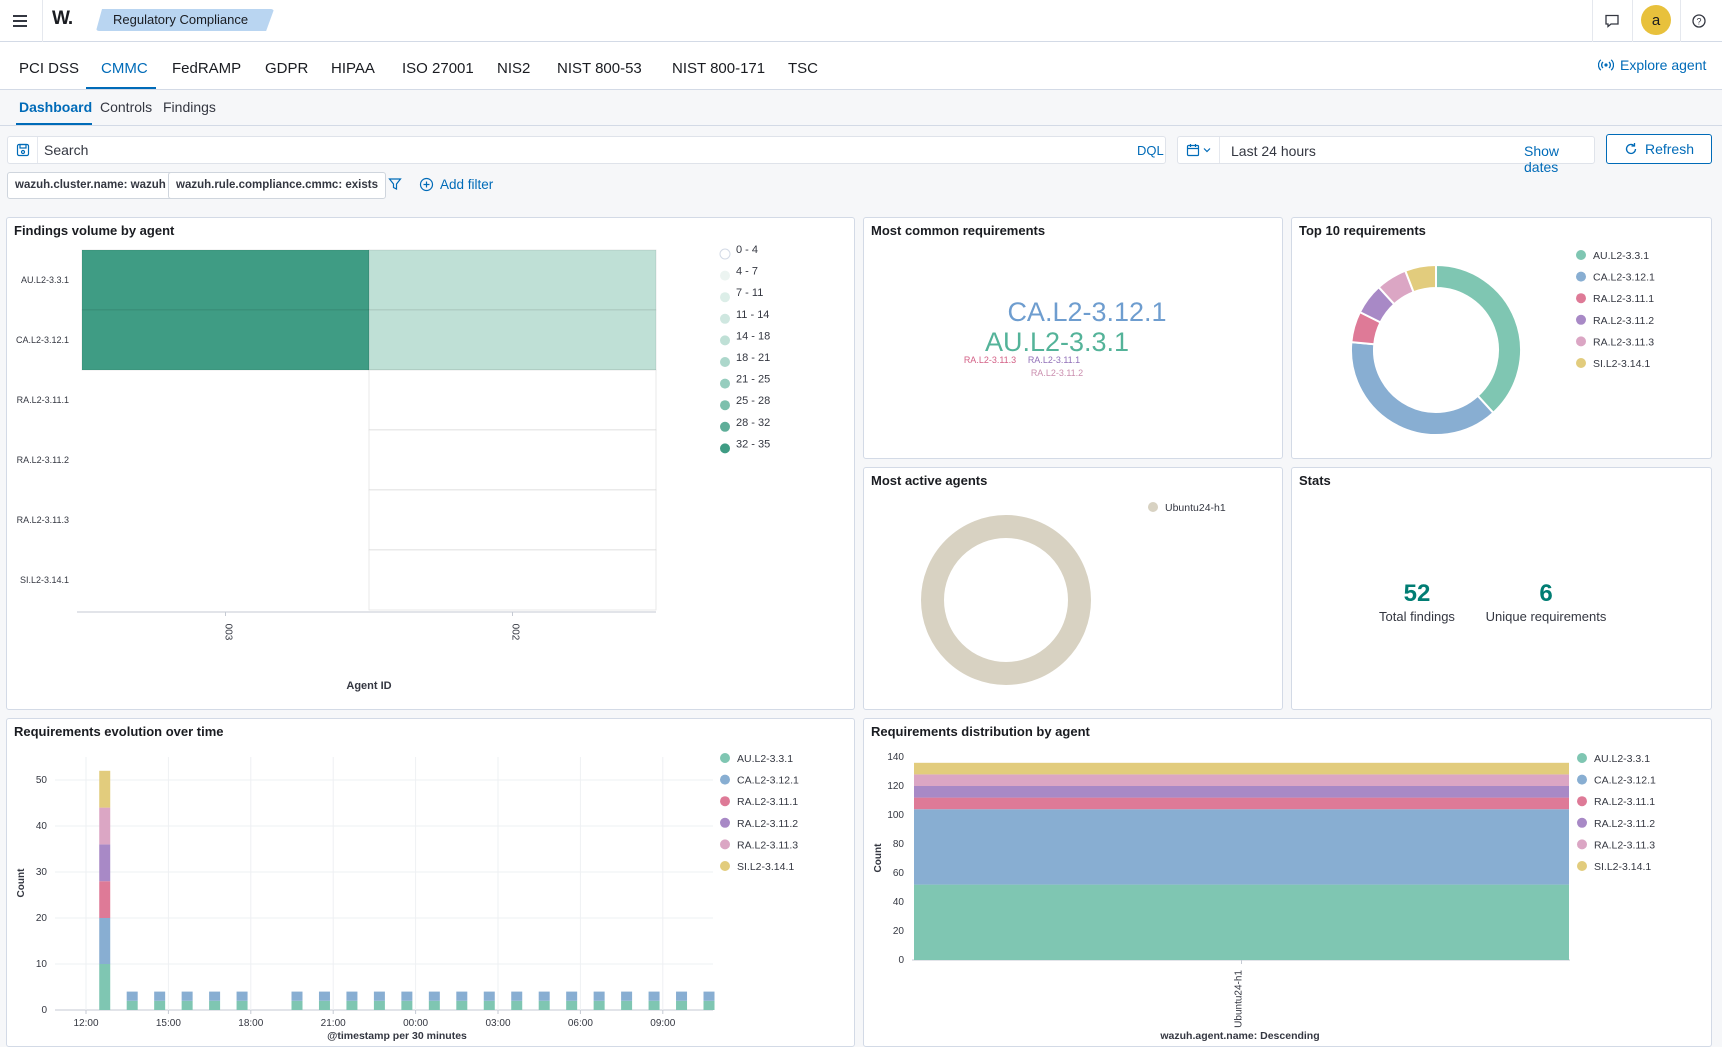 The width and height of the screenshot is (1722, 1047). What do you see at coordinates (228, 632) in the screenshot?
I see `x-tick-label: 003` at bounding box center [228, 632].